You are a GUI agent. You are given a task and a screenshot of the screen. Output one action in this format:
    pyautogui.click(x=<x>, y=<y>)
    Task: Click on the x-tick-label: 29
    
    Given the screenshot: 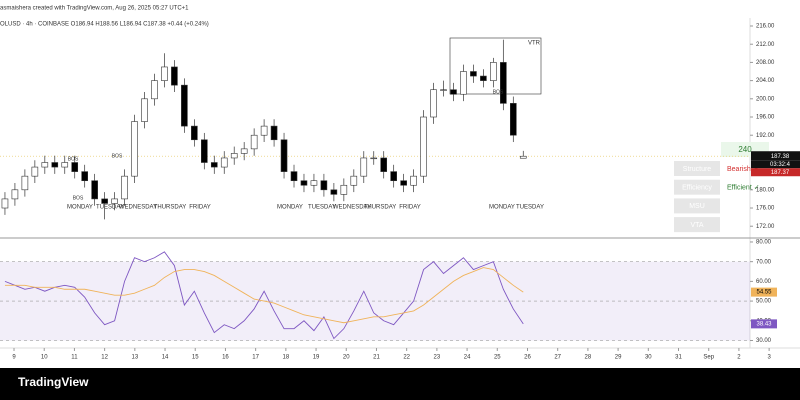 What is the action you would take?
    pyautogui.click(x=618, y=358)
    